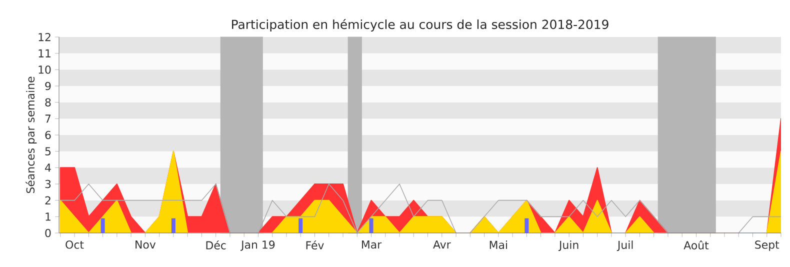  What do you see at coordinates (48, 184) in the screenshot?
I see `y-tick-label: 3` at bounding box center [48, 184].